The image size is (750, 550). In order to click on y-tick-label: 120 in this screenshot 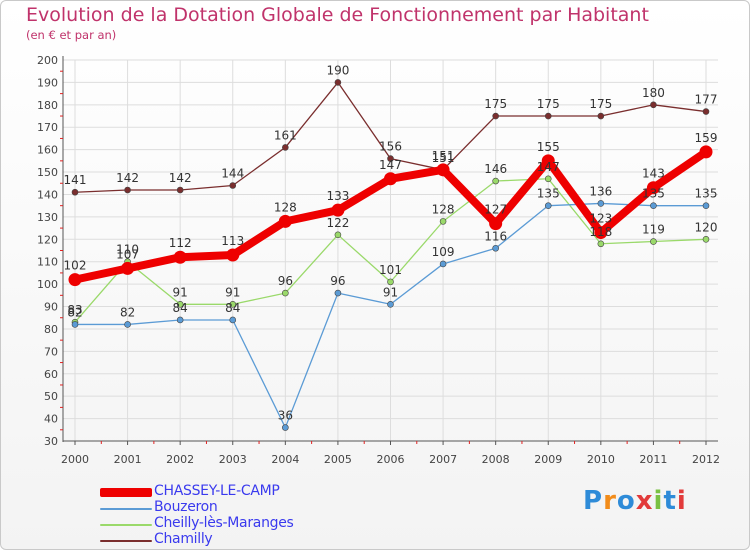, I will do `click(47, 239)`.